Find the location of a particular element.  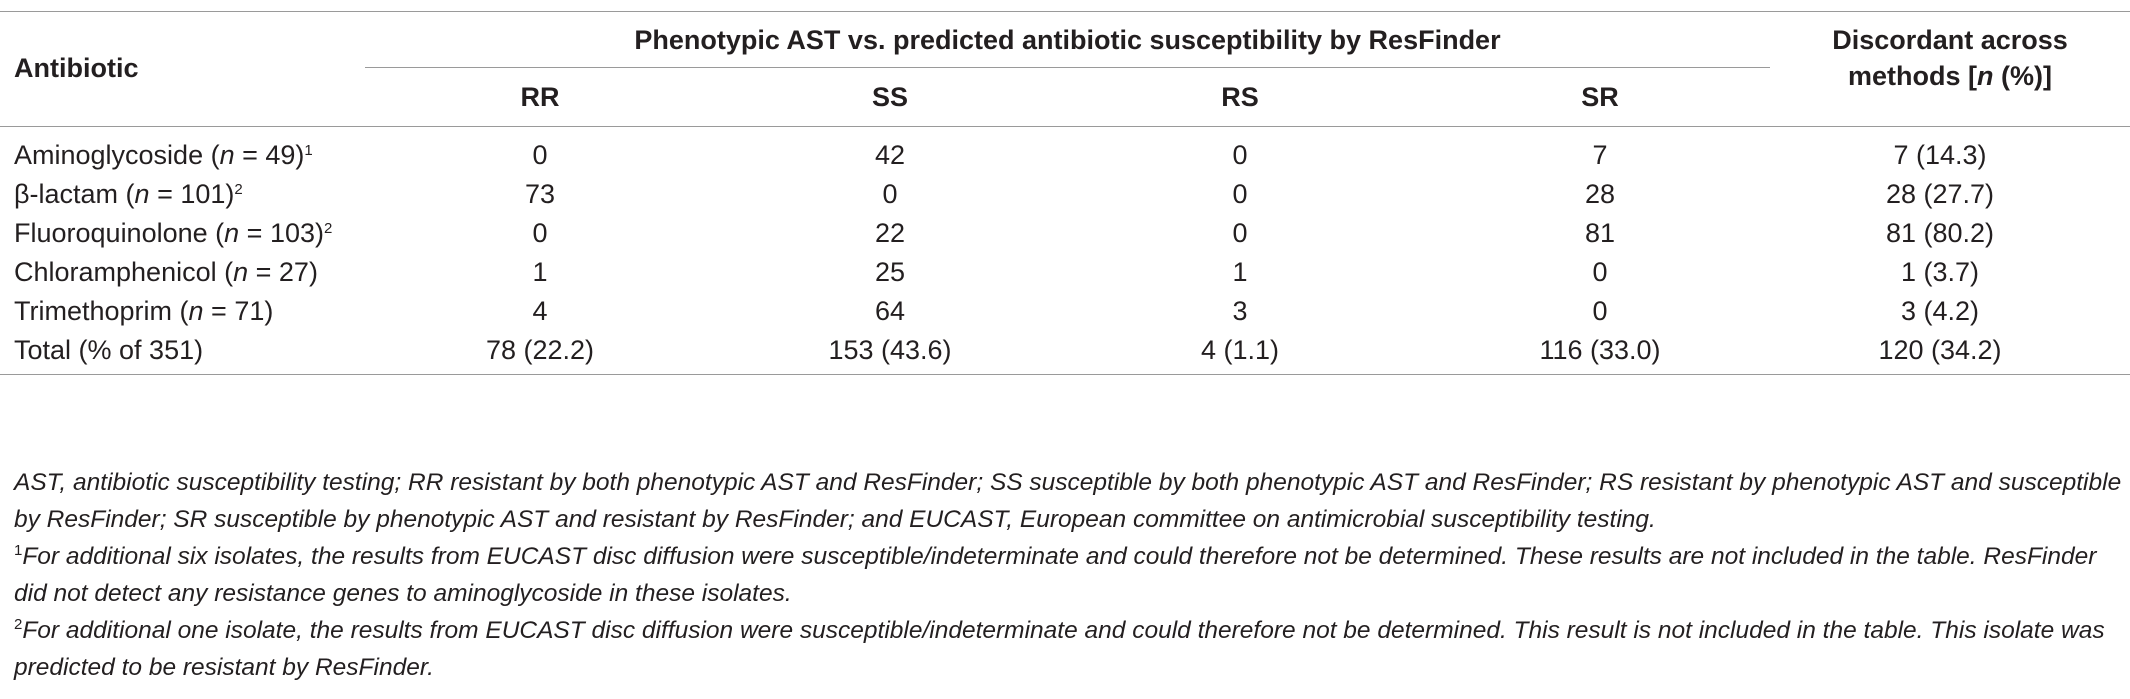

cell-rr: 73 is located at coordinates (540, 194).